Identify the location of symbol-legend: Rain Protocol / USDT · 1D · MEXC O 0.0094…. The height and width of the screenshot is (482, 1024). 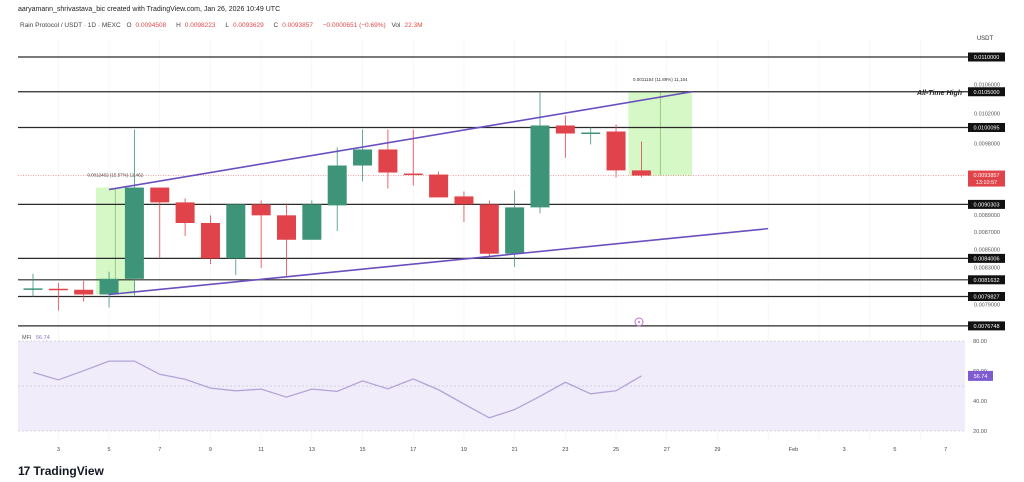
(225, 25).